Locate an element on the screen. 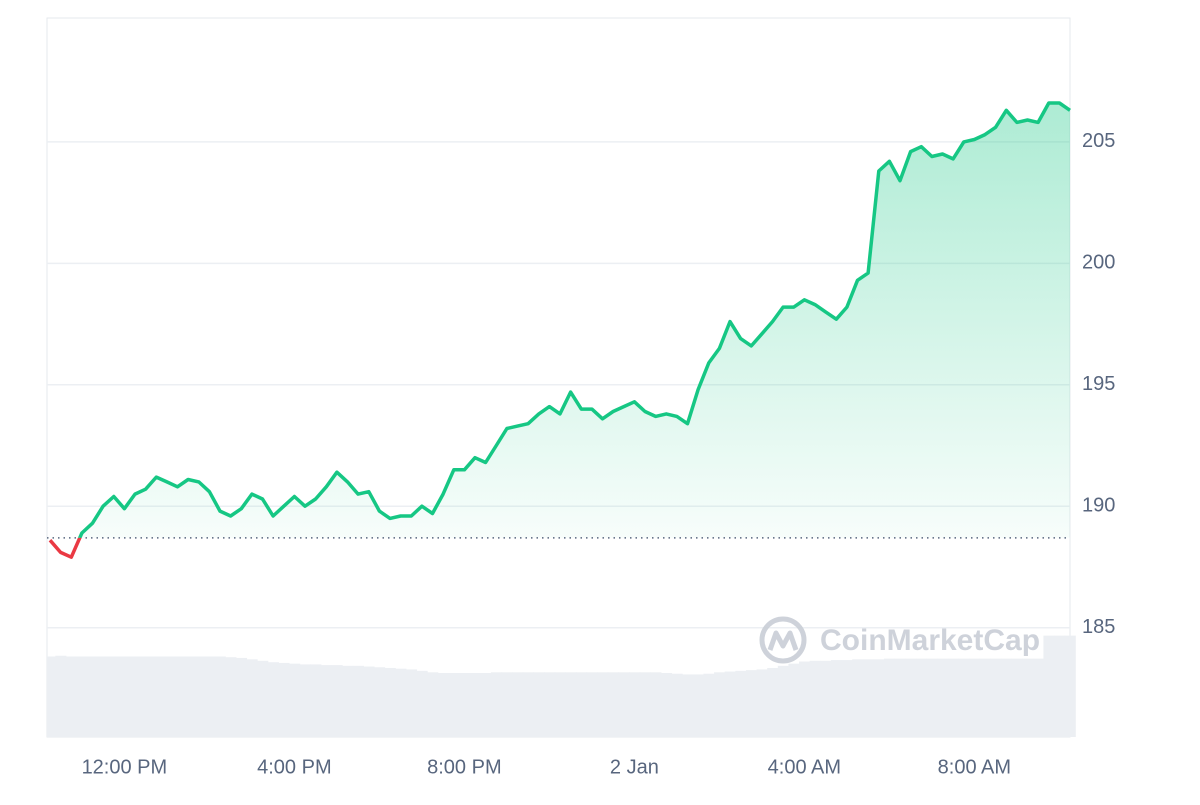 The width and height of the screenshot is (1200, 805). y-tick-label: 200 is located at coordinates (1098, 263).